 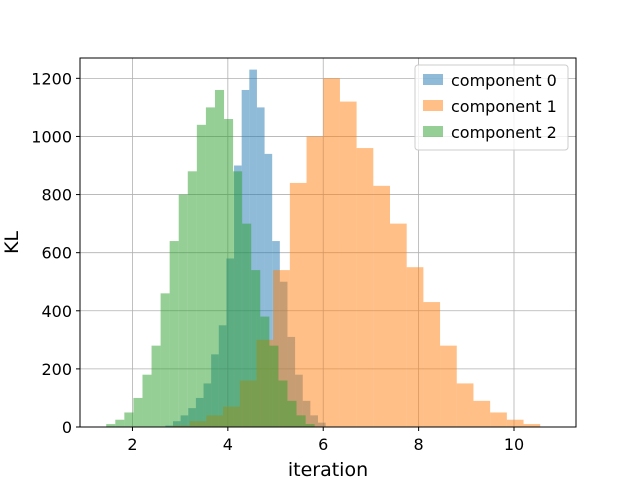 I want to click on x-tick-label: 4, so click(x=228, y=444).